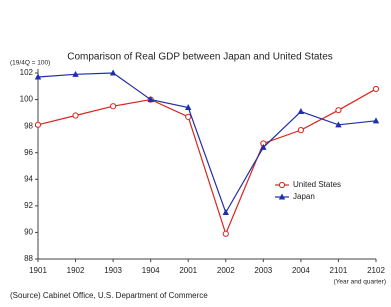 The image size is (391, 307). What do you see at coordinates (28, 232) in the screenshot?
I see `y-tick-label: 90` at bounding box center [28, 232].